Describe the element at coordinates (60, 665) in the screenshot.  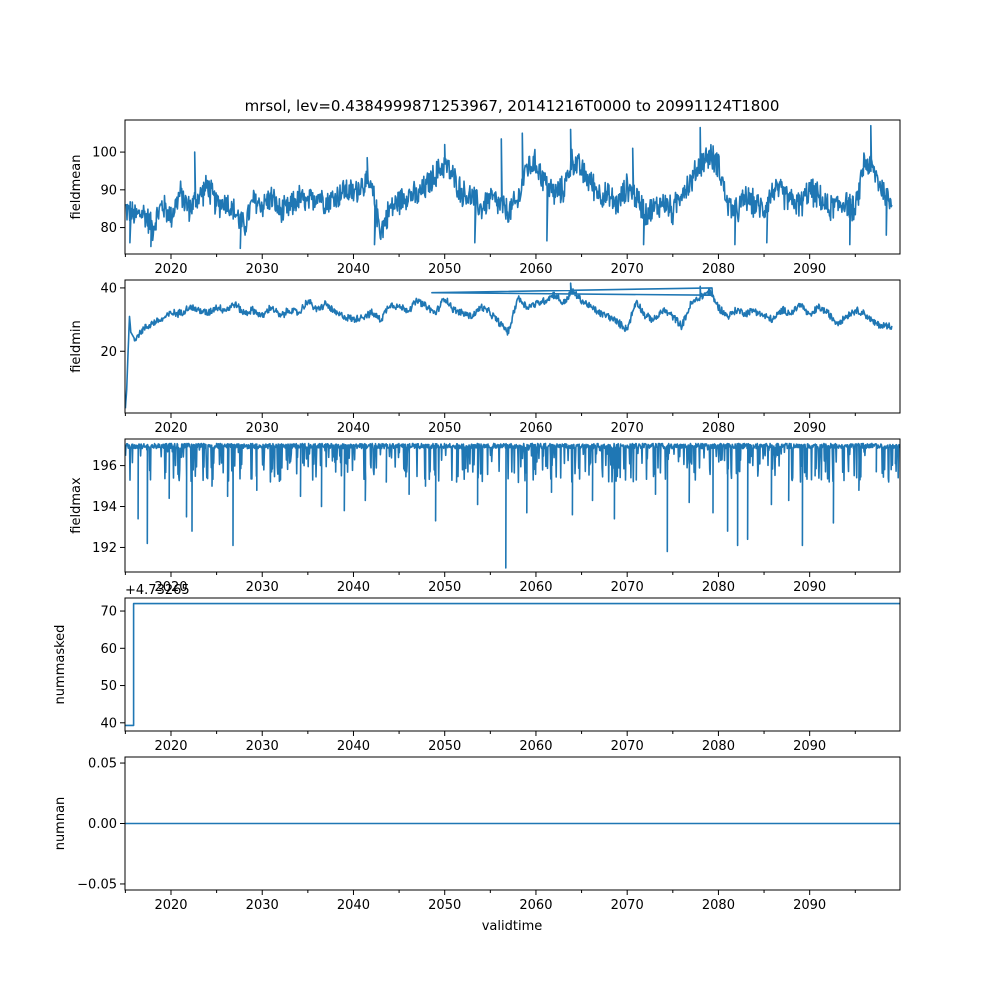
I see `nummasked-y-axis-label: nummasked` at that location.